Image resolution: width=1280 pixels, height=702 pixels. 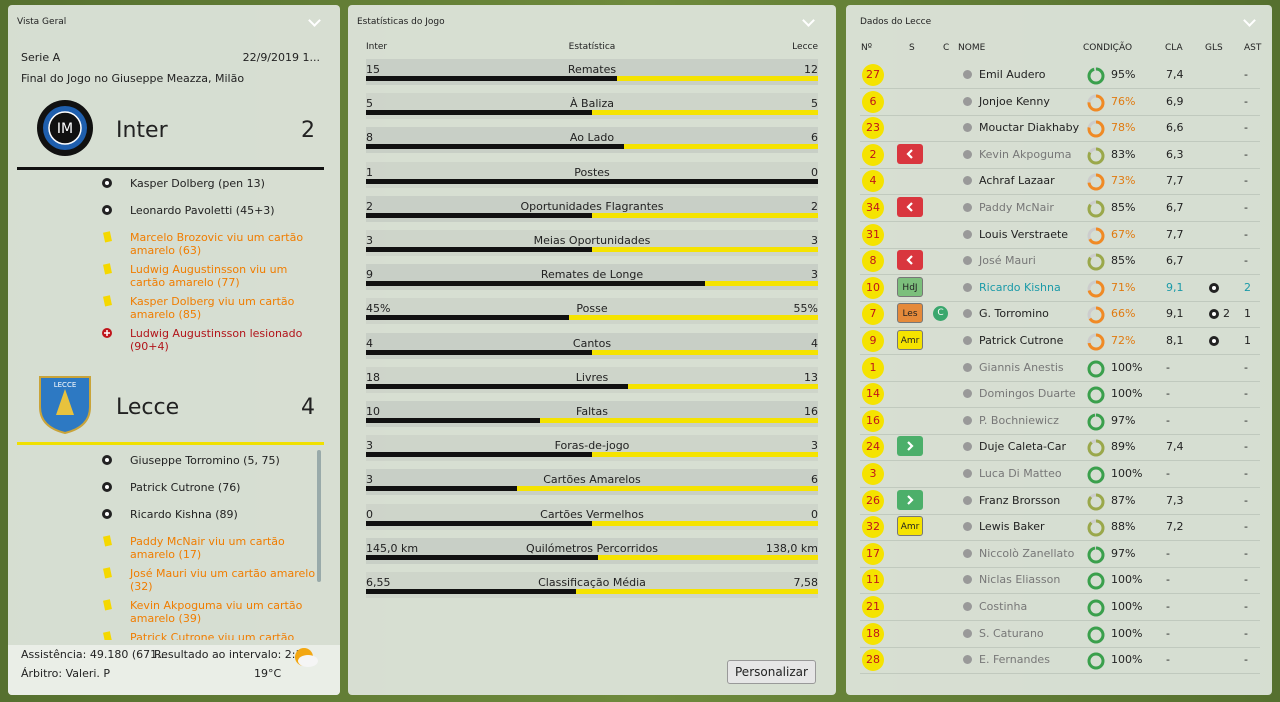 I want to click on squad-number: 9, so click(x=873, y=341).